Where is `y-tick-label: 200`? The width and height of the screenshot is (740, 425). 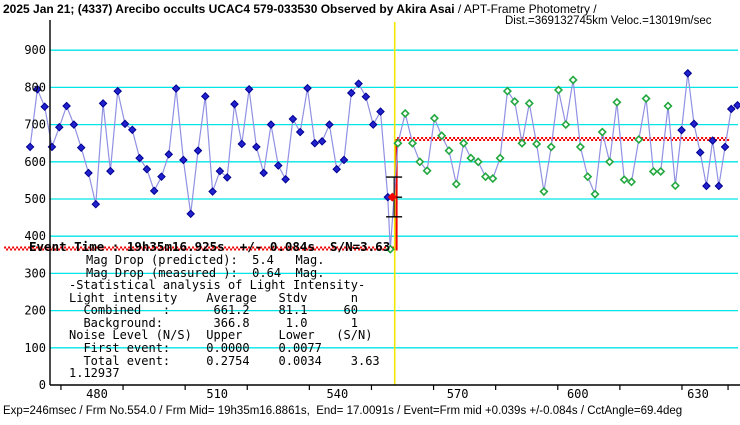 y-tick-label: 200 is located at coordinates (35, 311).